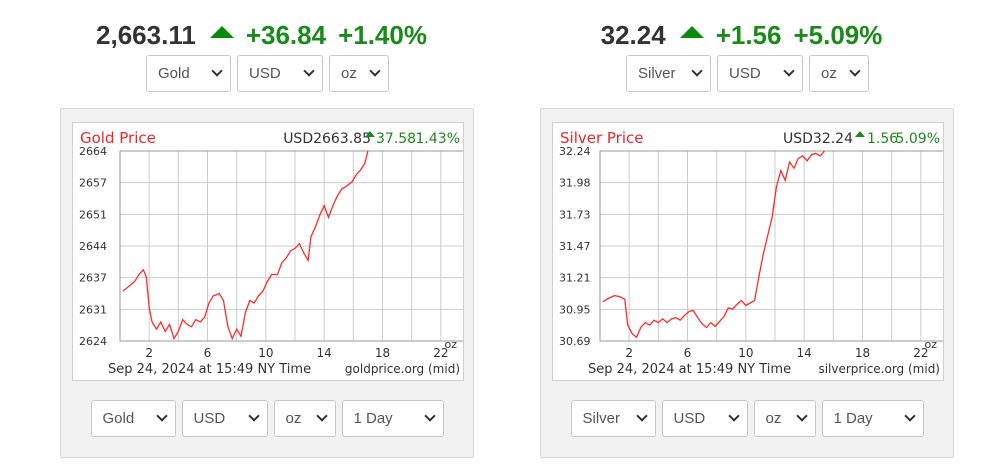  I want to click on quote-pct: 1.43%, so click(438, 139).